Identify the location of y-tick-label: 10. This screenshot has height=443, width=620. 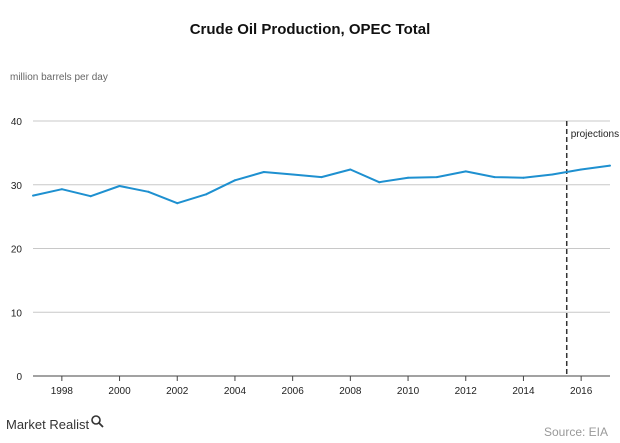
(17, 313).